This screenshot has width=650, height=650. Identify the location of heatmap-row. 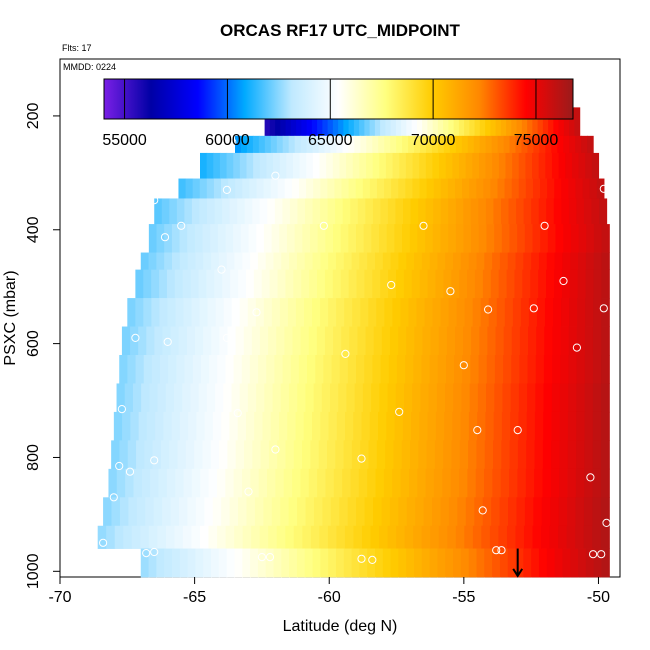
(360, 455).